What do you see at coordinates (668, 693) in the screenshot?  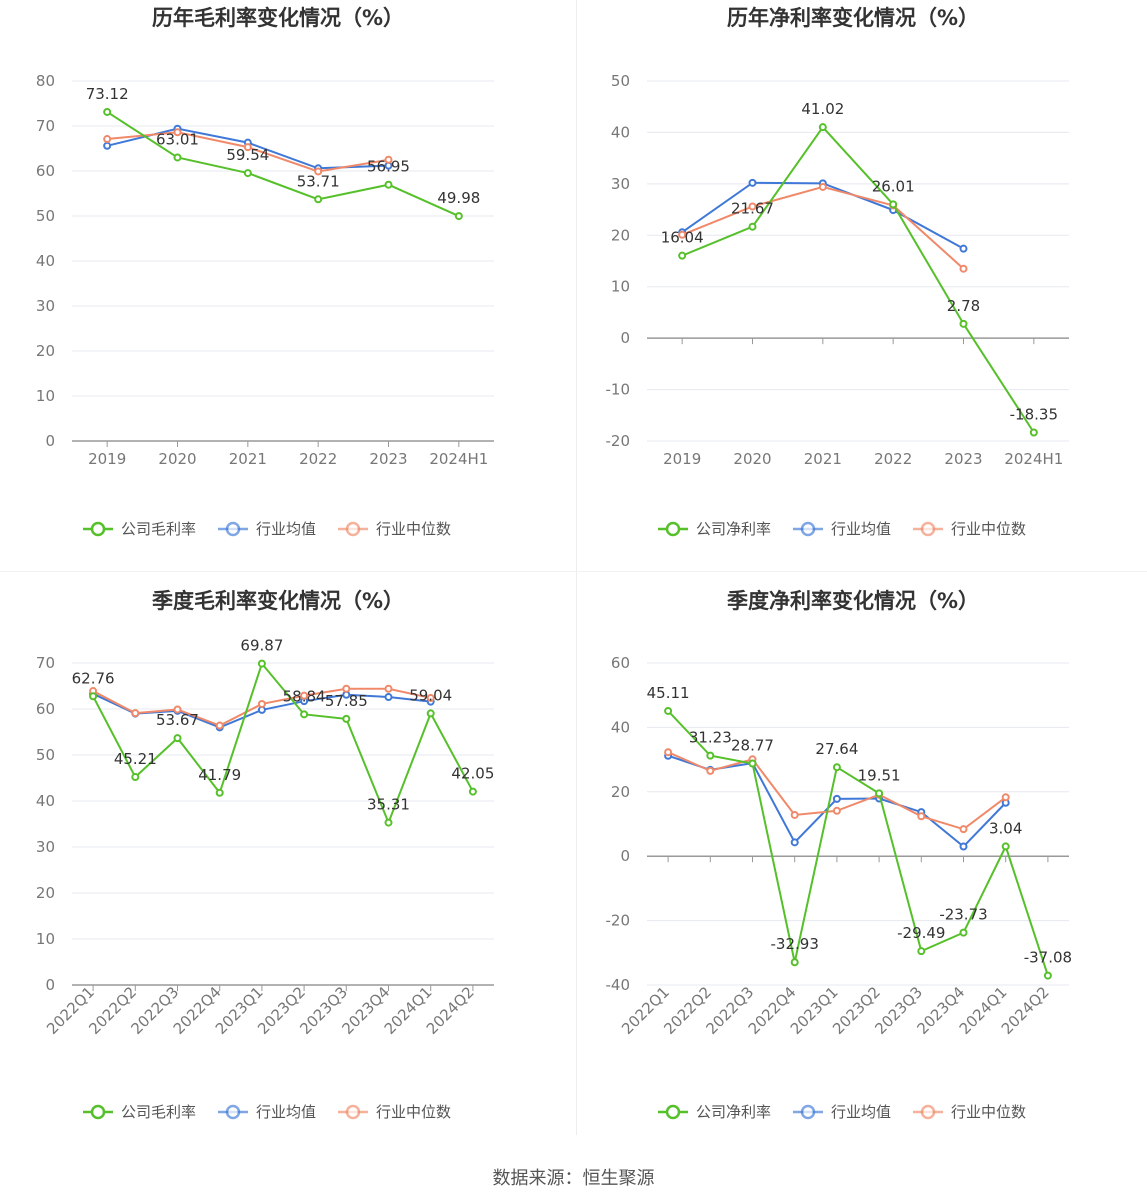 I see `data-label: 45.11` at bounding box center [668, 693].